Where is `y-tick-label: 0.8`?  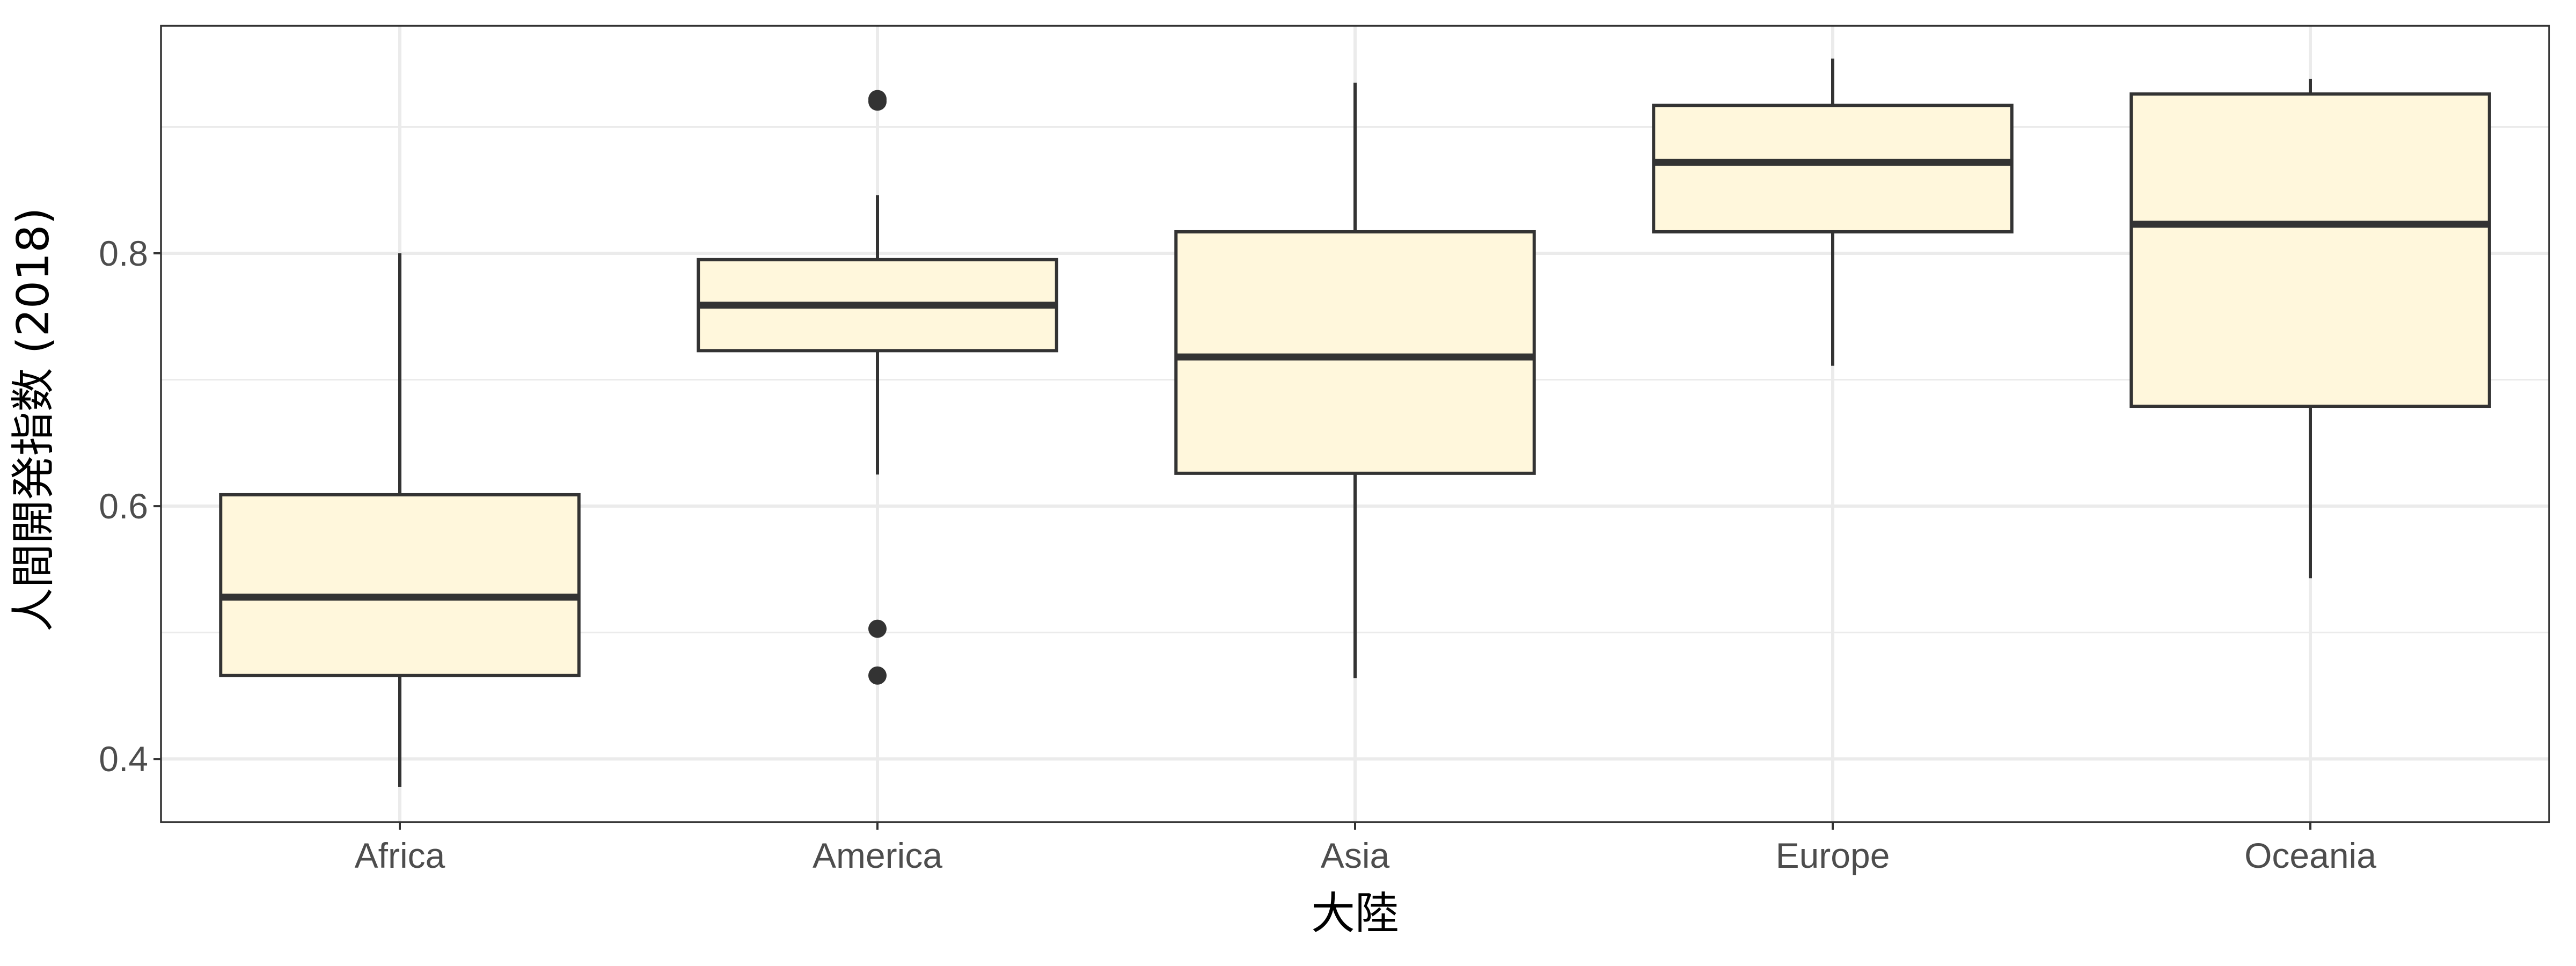 y-tick-label: 0.8 is located at coordinates (123, 253).